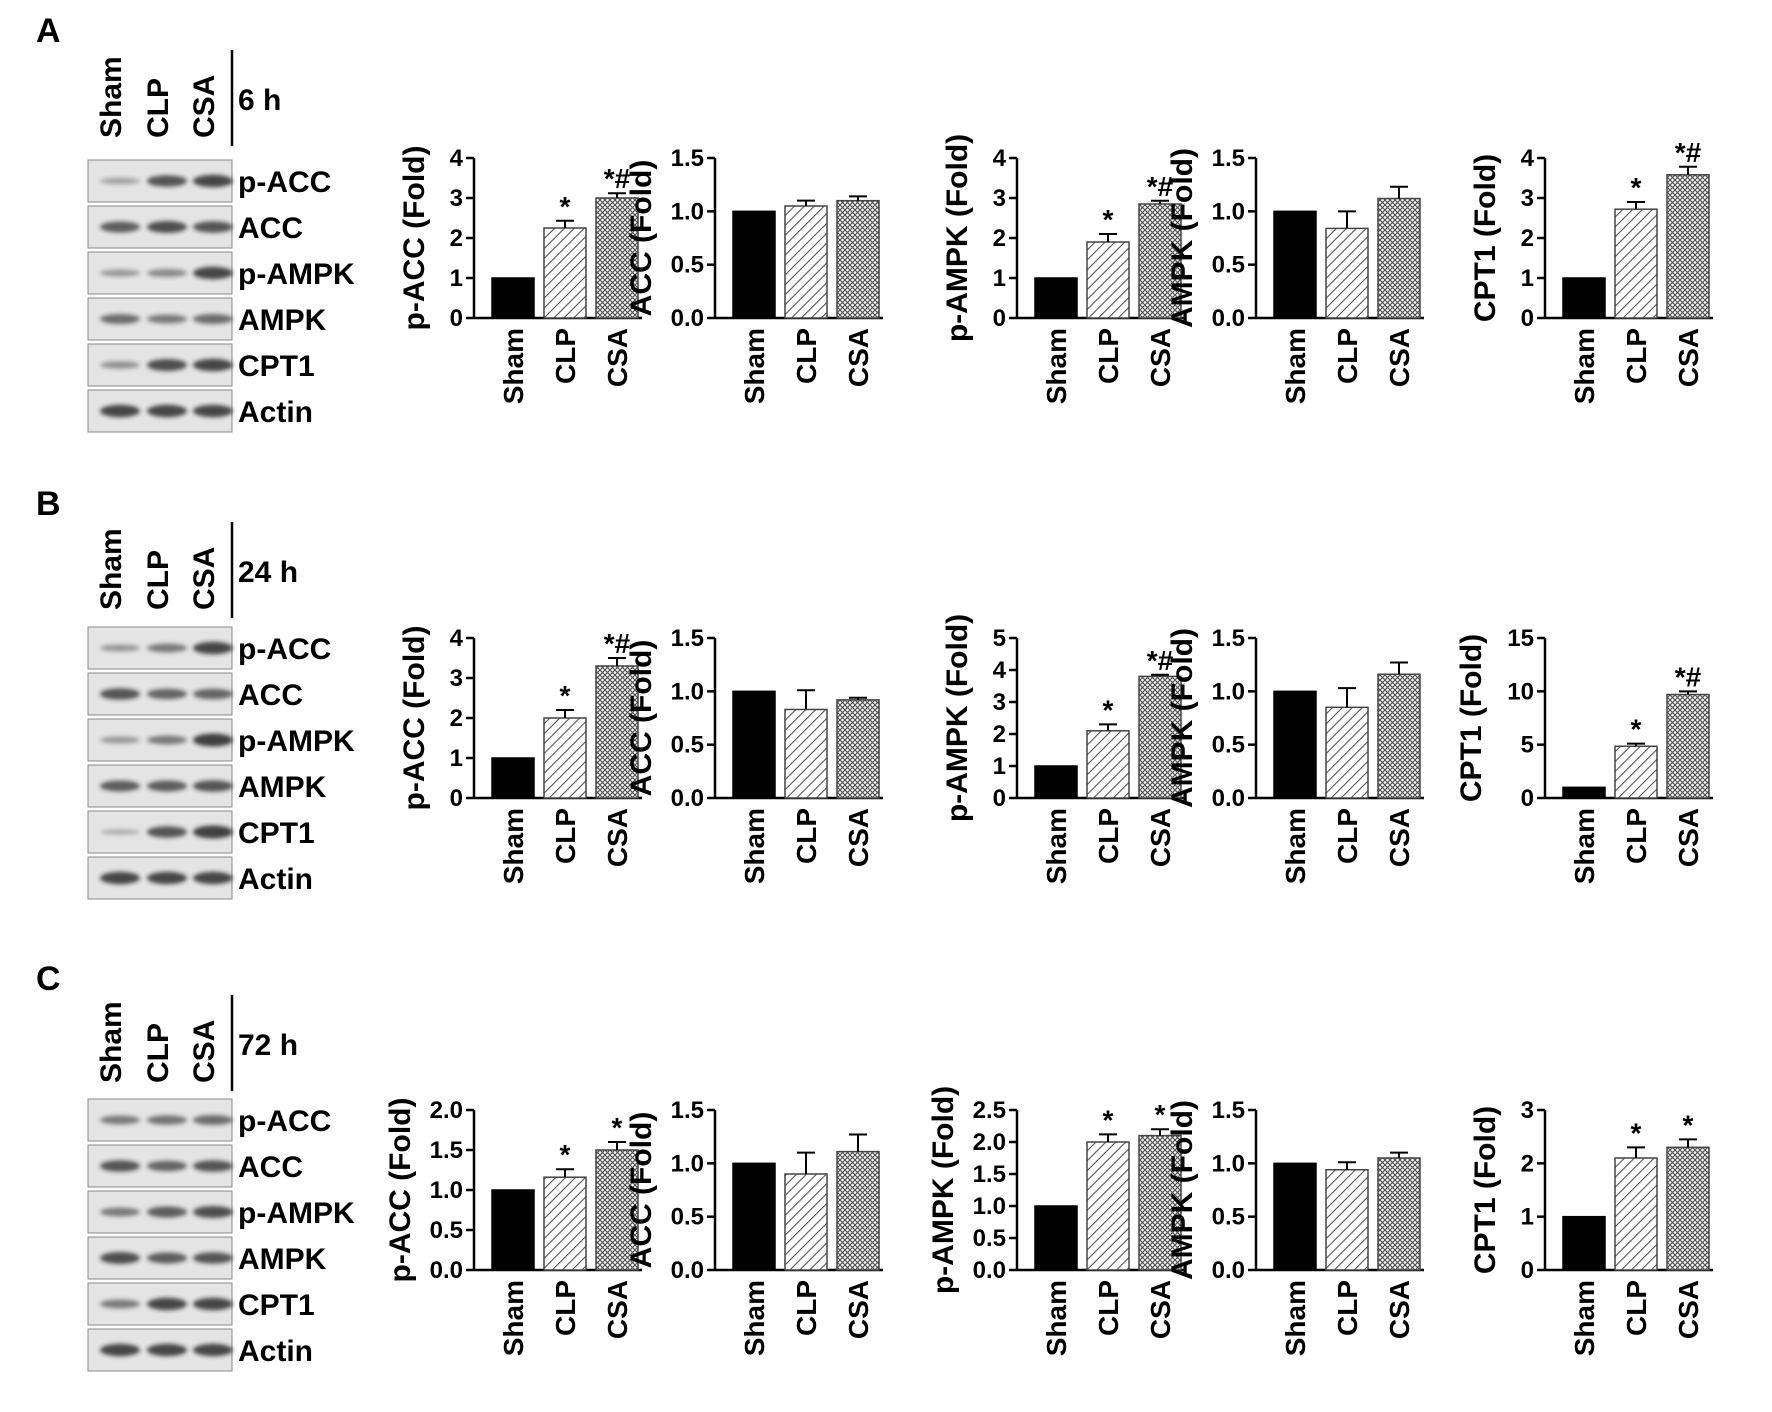 This screenshot has width=1772, height=1412. I want to click on protein-label: Actin, so click(275, 1351).